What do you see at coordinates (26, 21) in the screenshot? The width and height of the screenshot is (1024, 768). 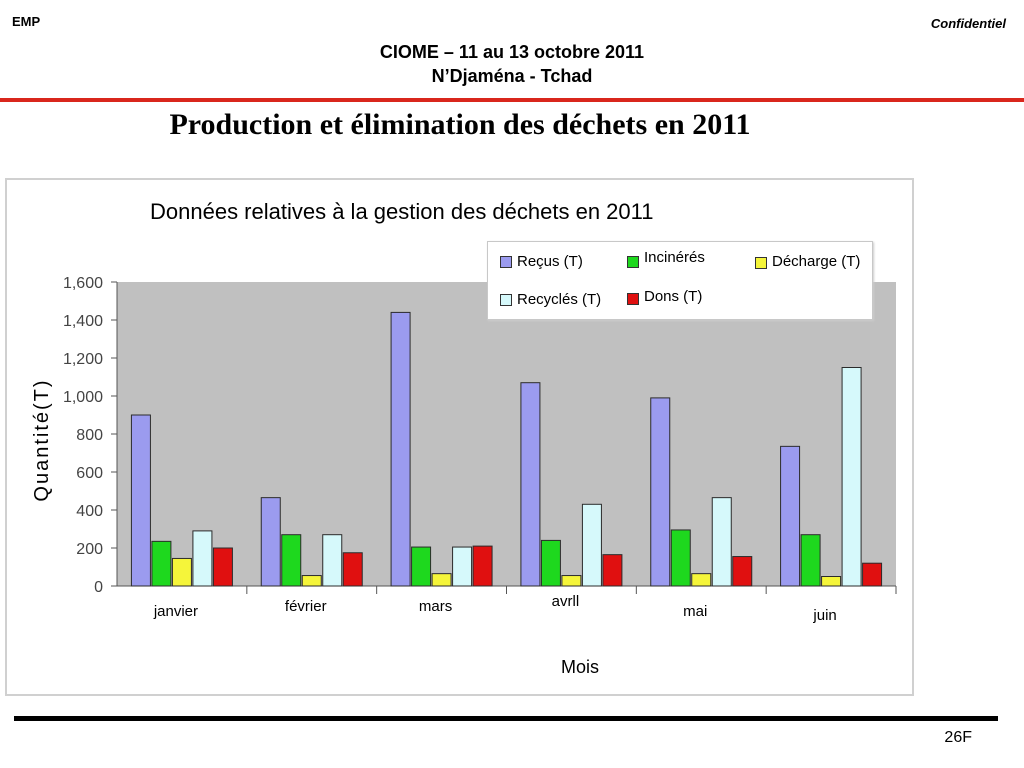 I see `header-org: EMP` at bounding box center [26, 21].